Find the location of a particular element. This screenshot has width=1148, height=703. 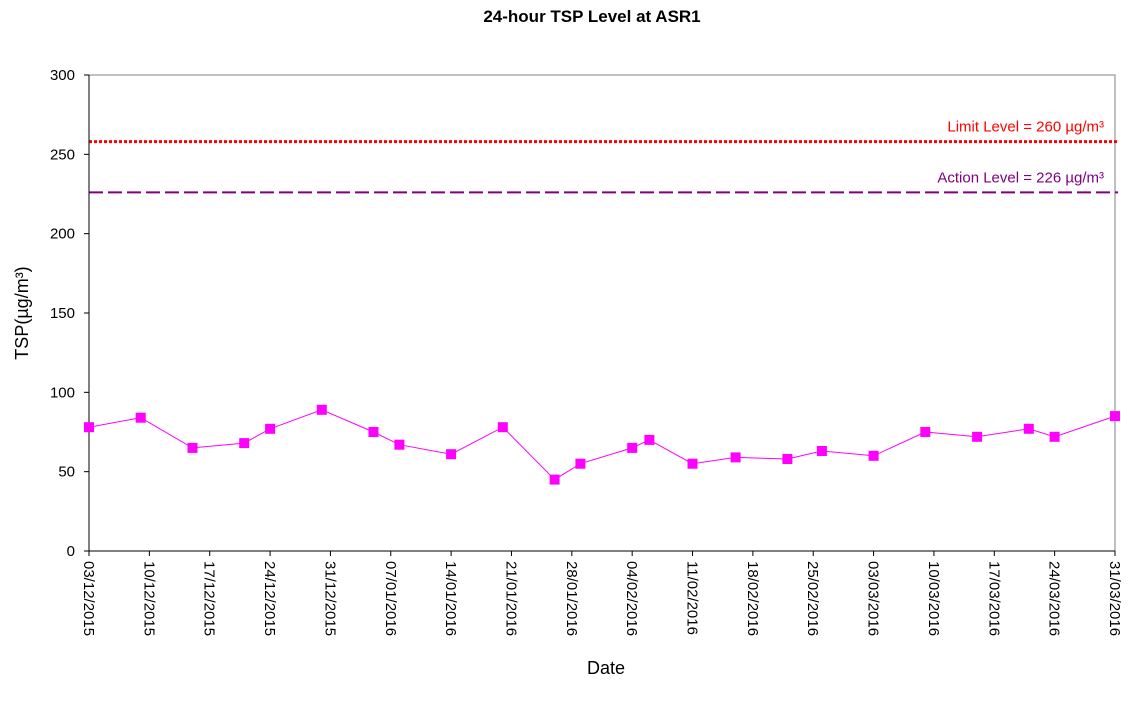

reference-line-label: Action Level = 226 µg/m³ is located at coordinates (1020, 177).